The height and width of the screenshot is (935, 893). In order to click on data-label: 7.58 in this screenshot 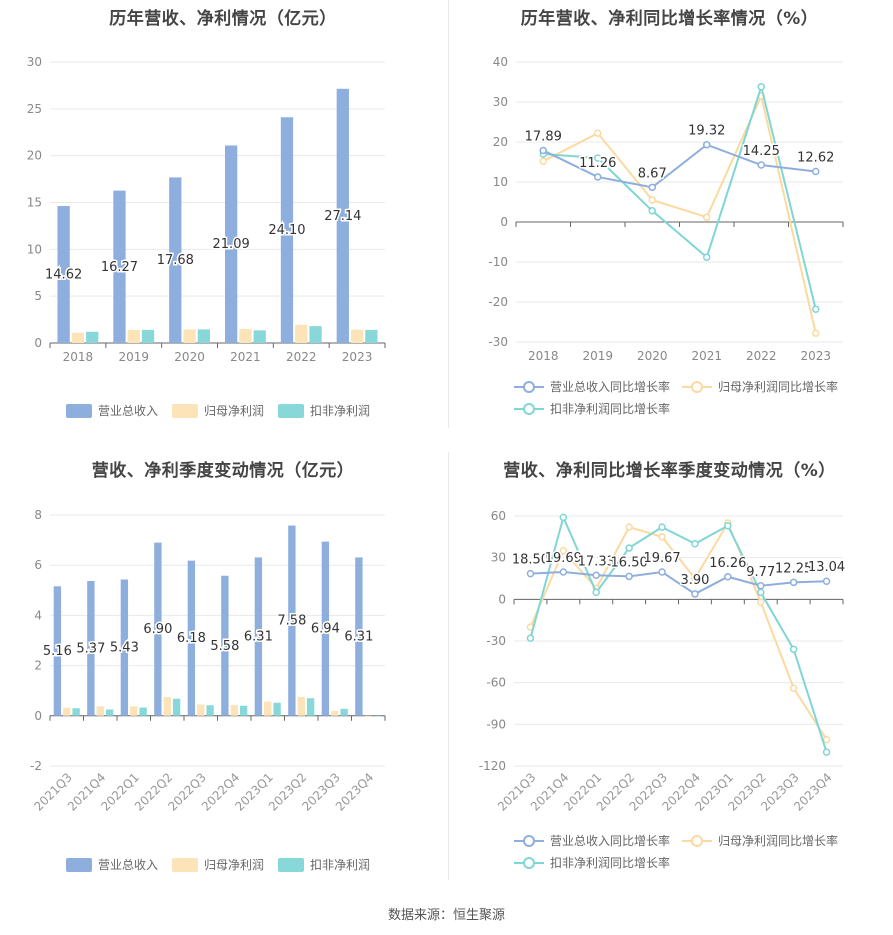, I will do `click(291, 621)`.